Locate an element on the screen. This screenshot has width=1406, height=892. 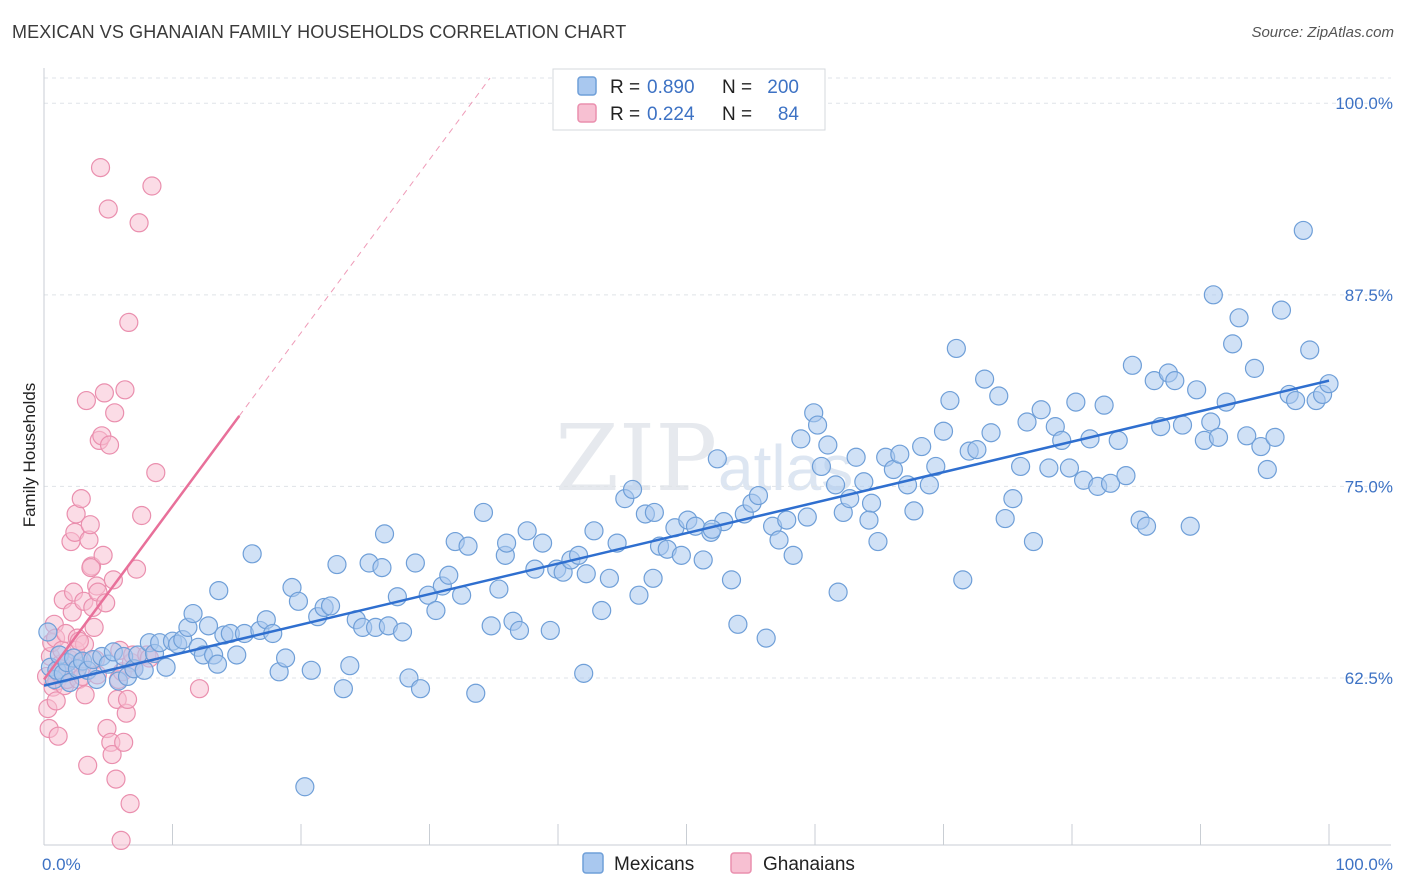
x-tick-label-0: 0.0% is located at coordinates (61, 864).